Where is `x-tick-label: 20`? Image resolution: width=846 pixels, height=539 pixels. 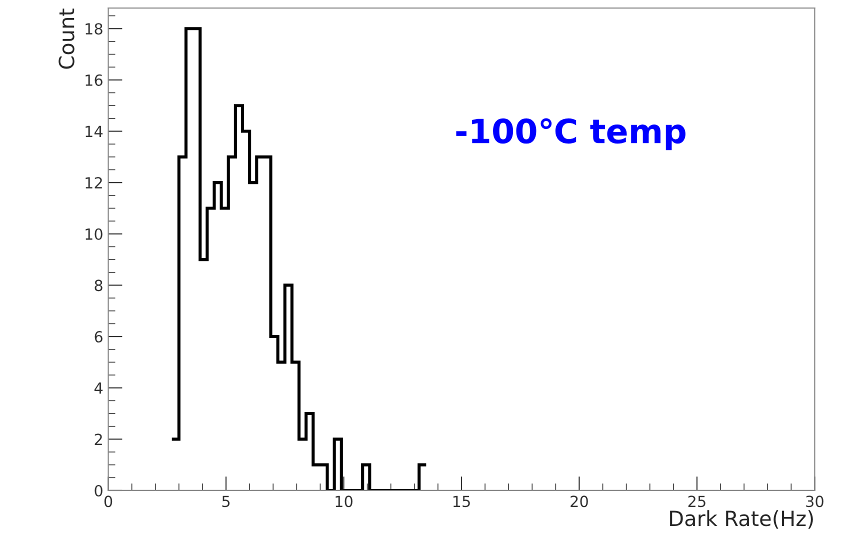
x-tick-label: 20 is located at coordinates (579, 502).